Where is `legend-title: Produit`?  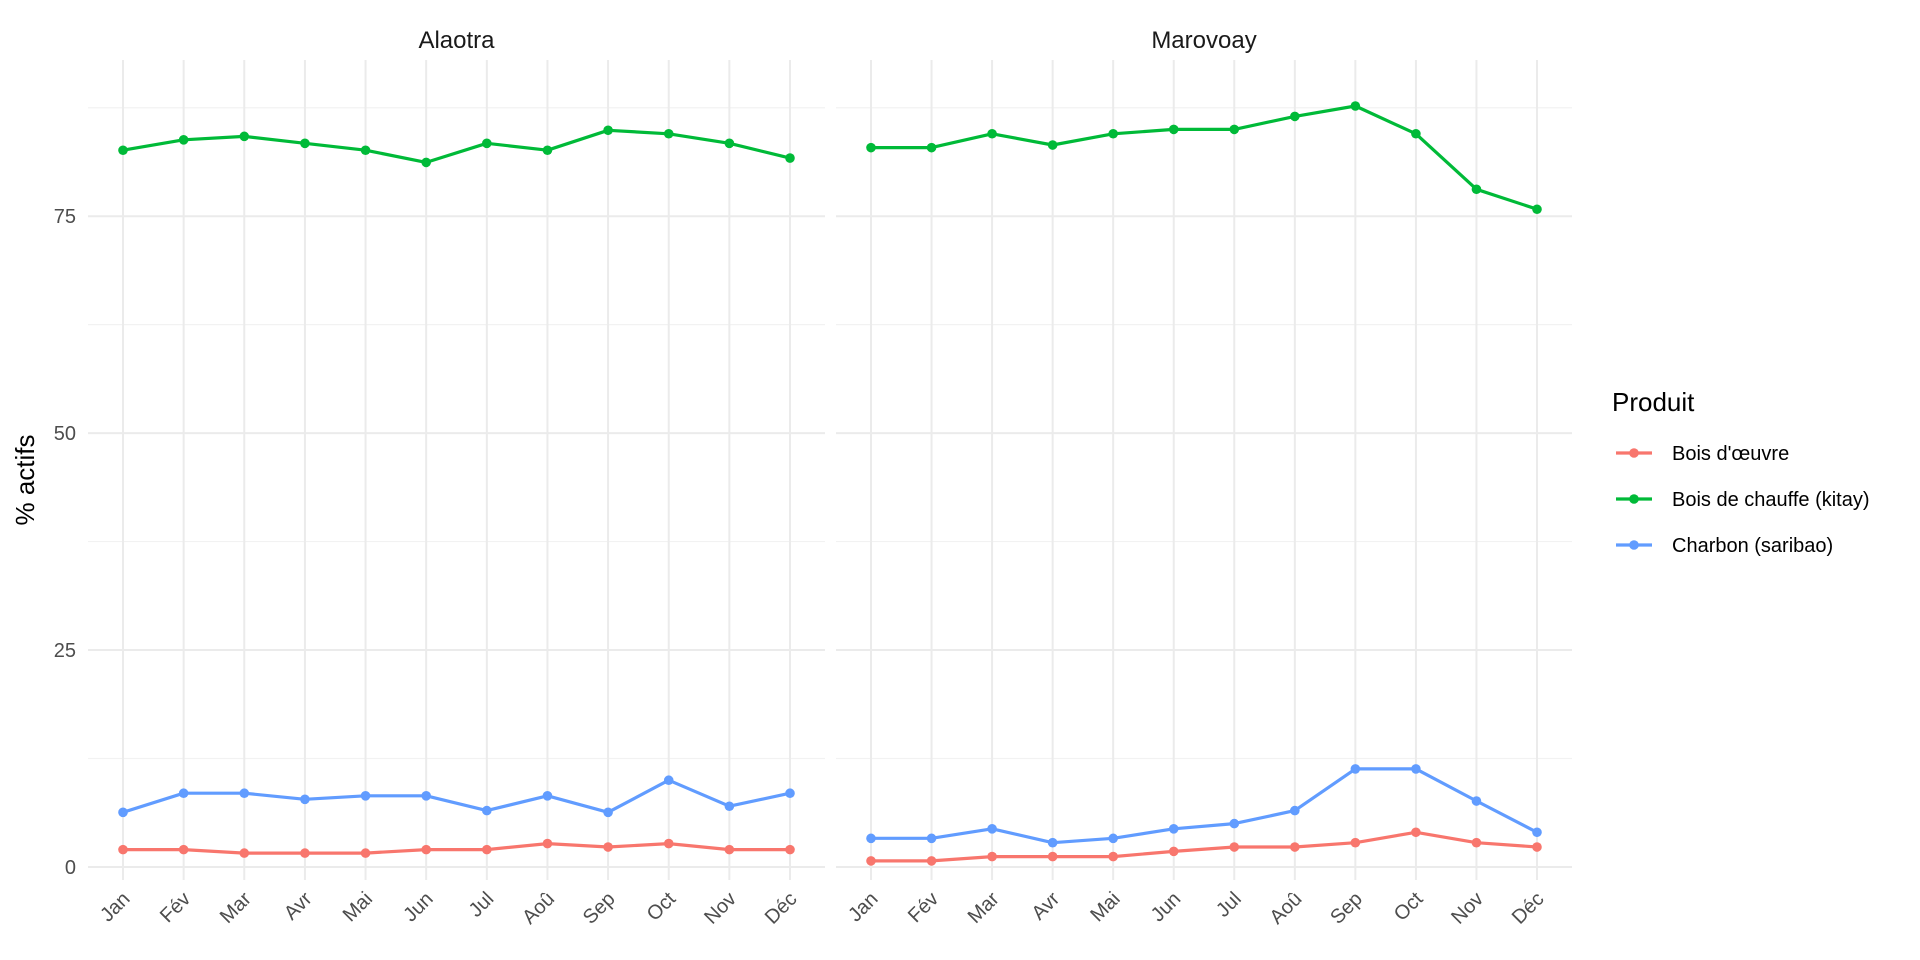 legend-title: Produit is located at coordinates (1653, 402).